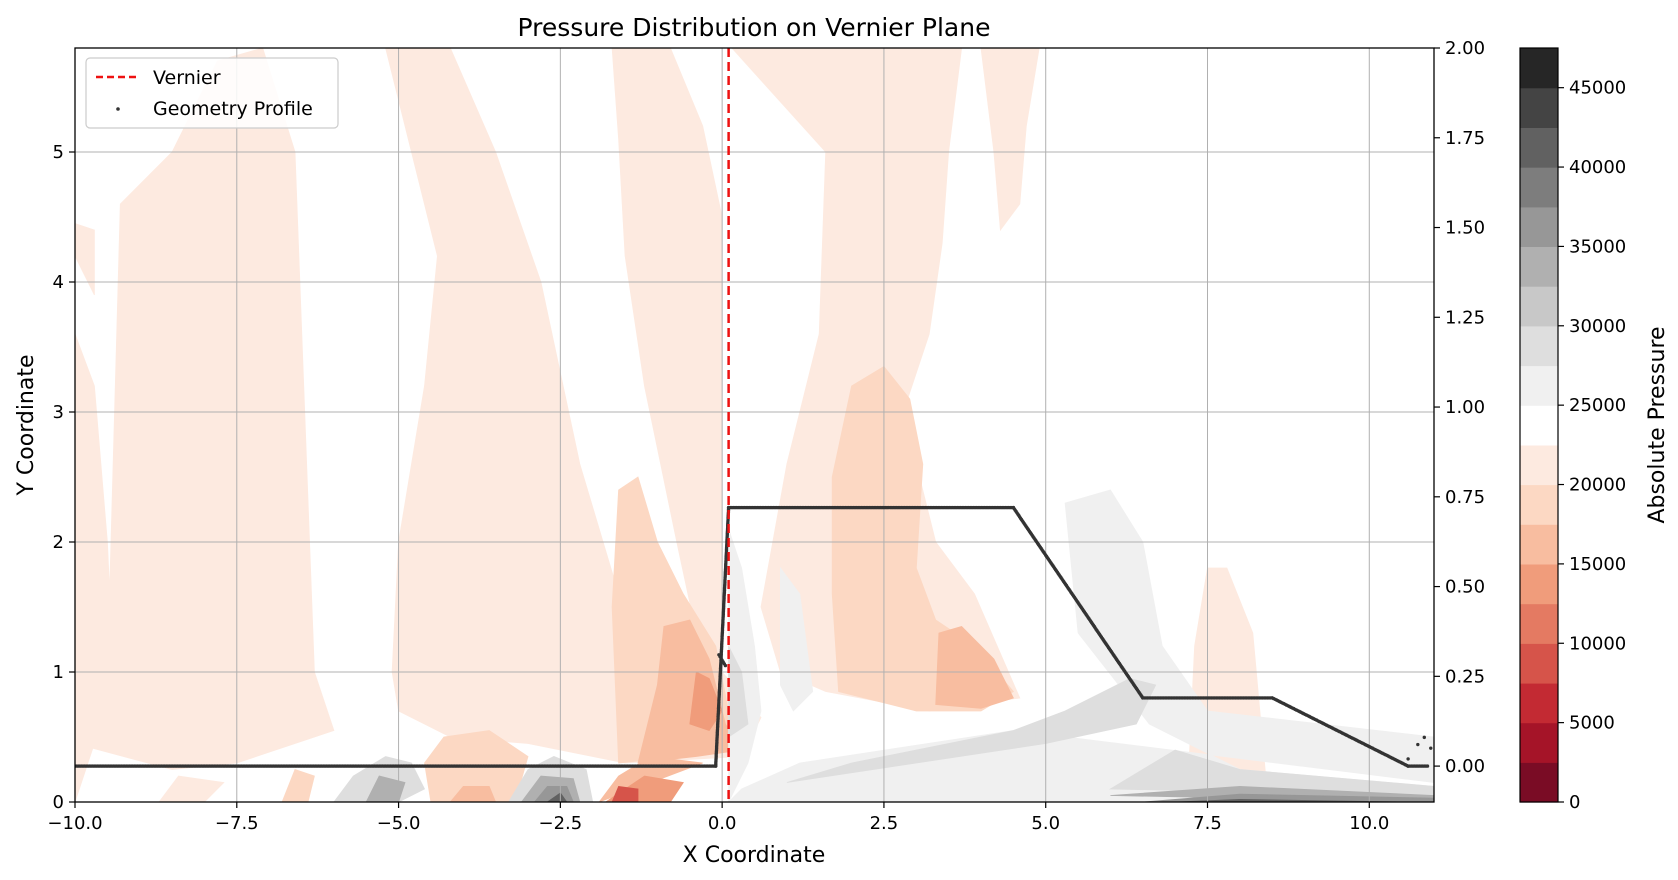  I want to click on colorbar-tick-label-6: 30000, so click(1597, 326).